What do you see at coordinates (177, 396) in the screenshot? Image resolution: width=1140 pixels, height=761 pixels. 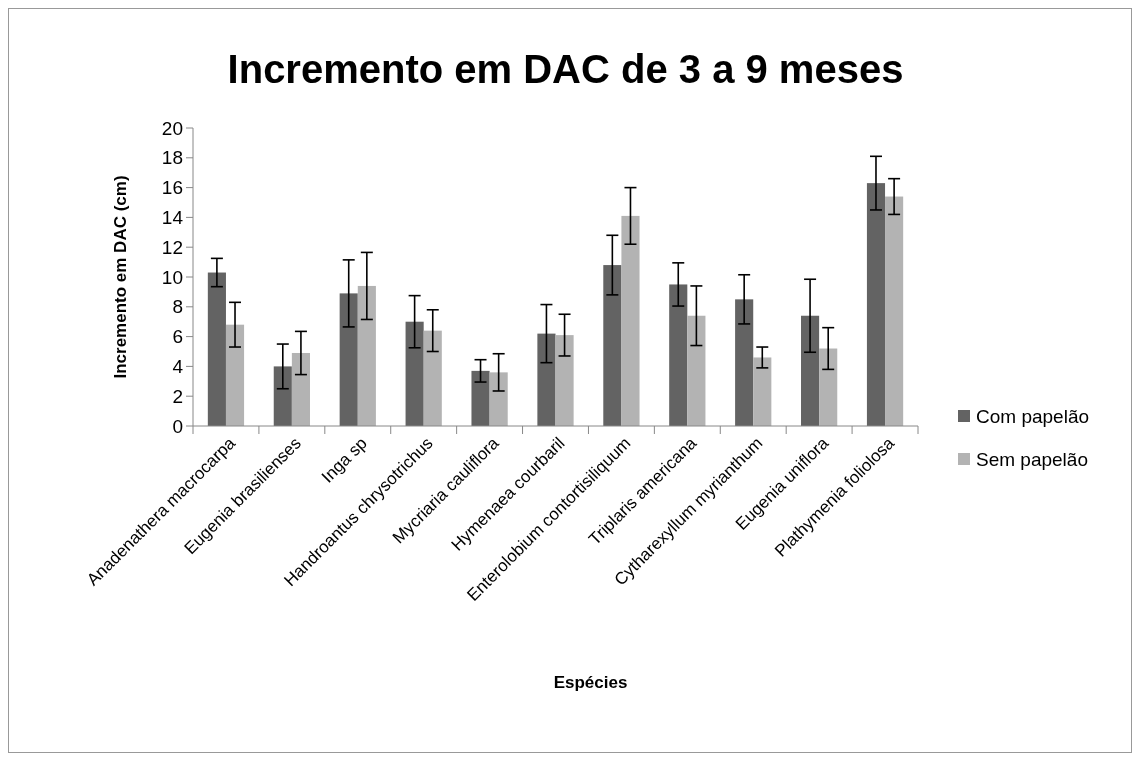 I see `y-tick-label: 2` at bounding box center [177, 396].